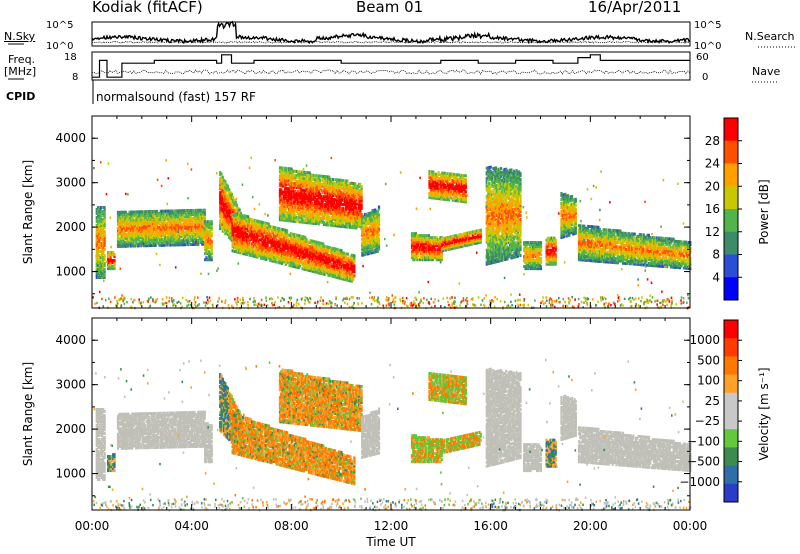  What do you see at coordinates (20, 71) in the screenshot?
I see `mhz-label: [MHz]` at bounding box center [20, 71].